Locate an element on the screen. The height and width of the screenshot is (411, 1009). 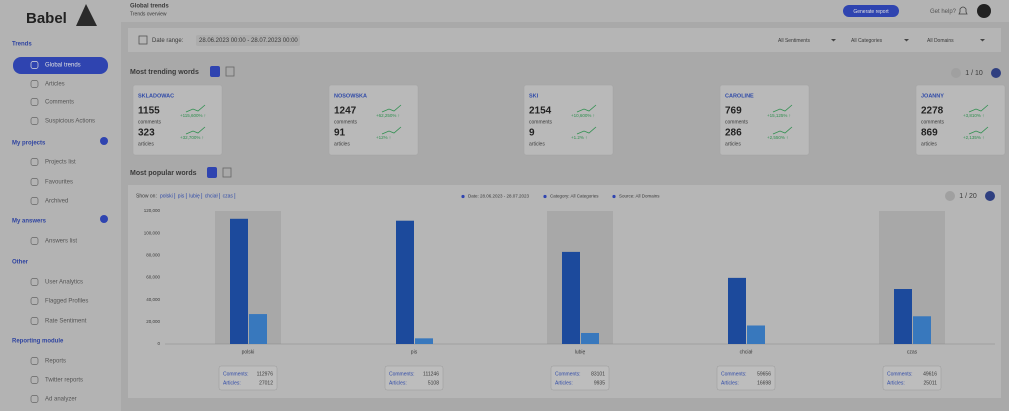
avatar is located at coordinates (984, 11).